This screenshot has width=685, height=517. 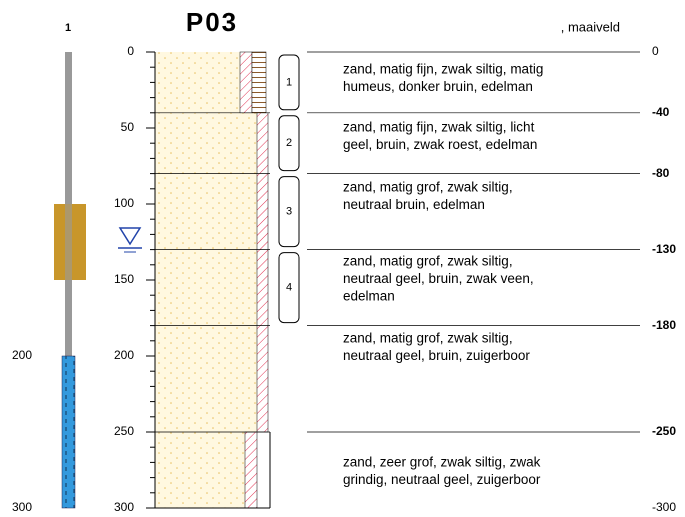 I want to click on well-id: 1, so click(x=68, y=28).